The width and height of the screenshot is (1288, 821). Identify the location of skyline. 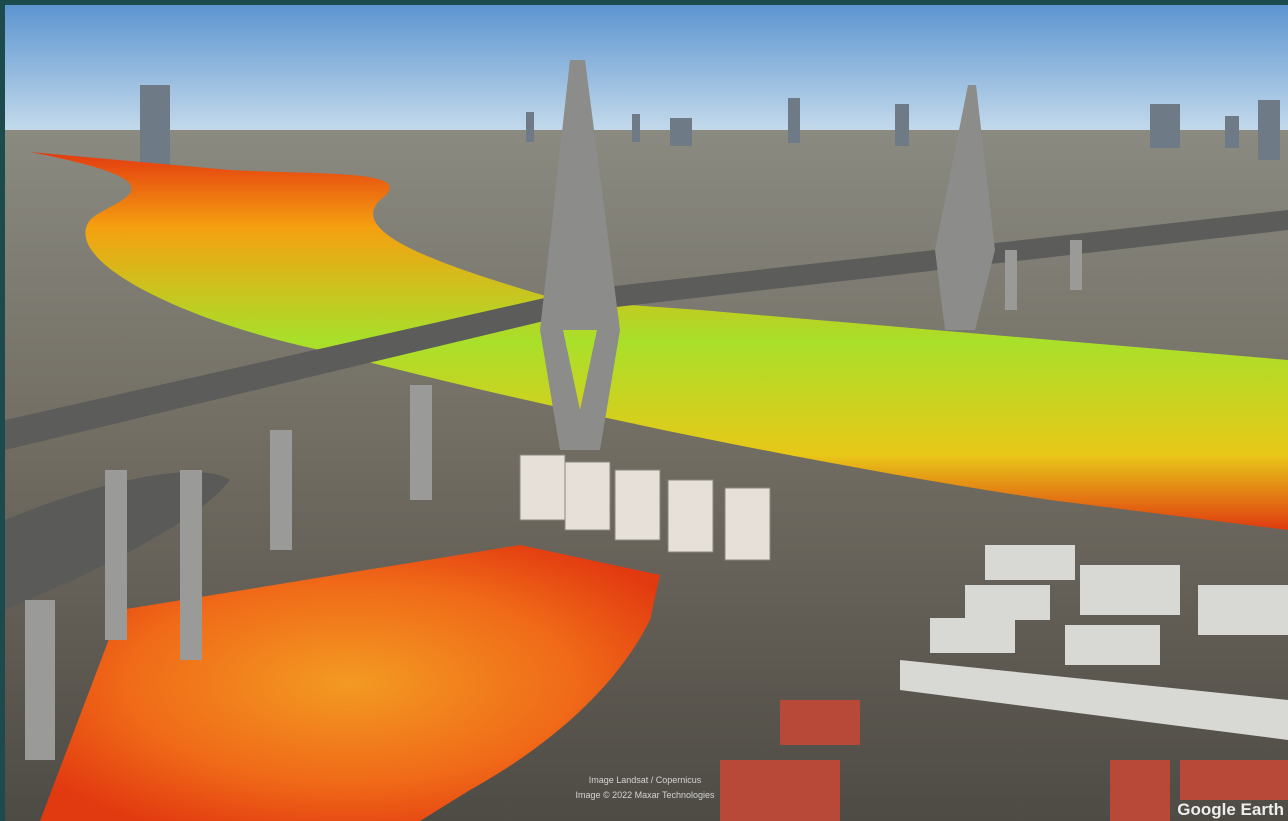
(710, 125).